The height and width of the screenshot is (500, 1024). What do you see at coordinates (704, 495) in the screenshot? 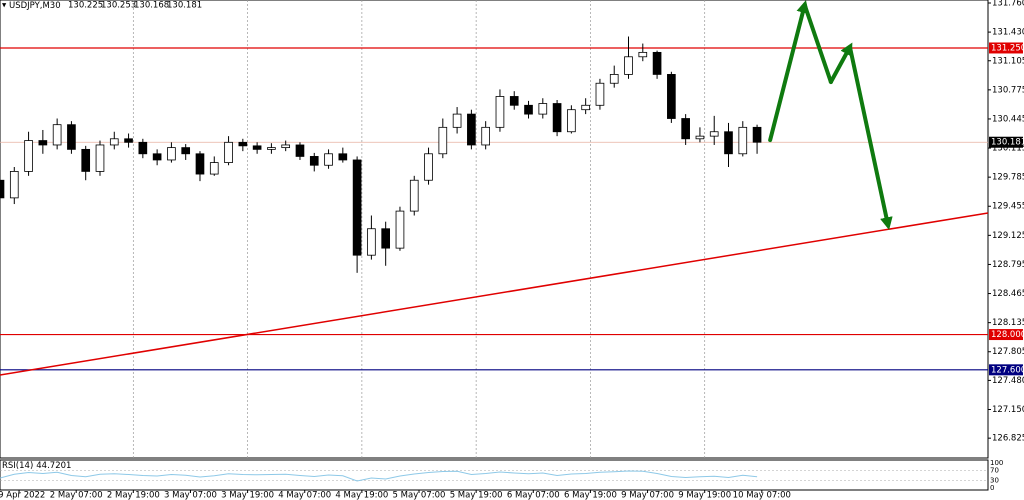
I see `x-tick-label: 9 May 19:00` at bounding box center [704, 495].